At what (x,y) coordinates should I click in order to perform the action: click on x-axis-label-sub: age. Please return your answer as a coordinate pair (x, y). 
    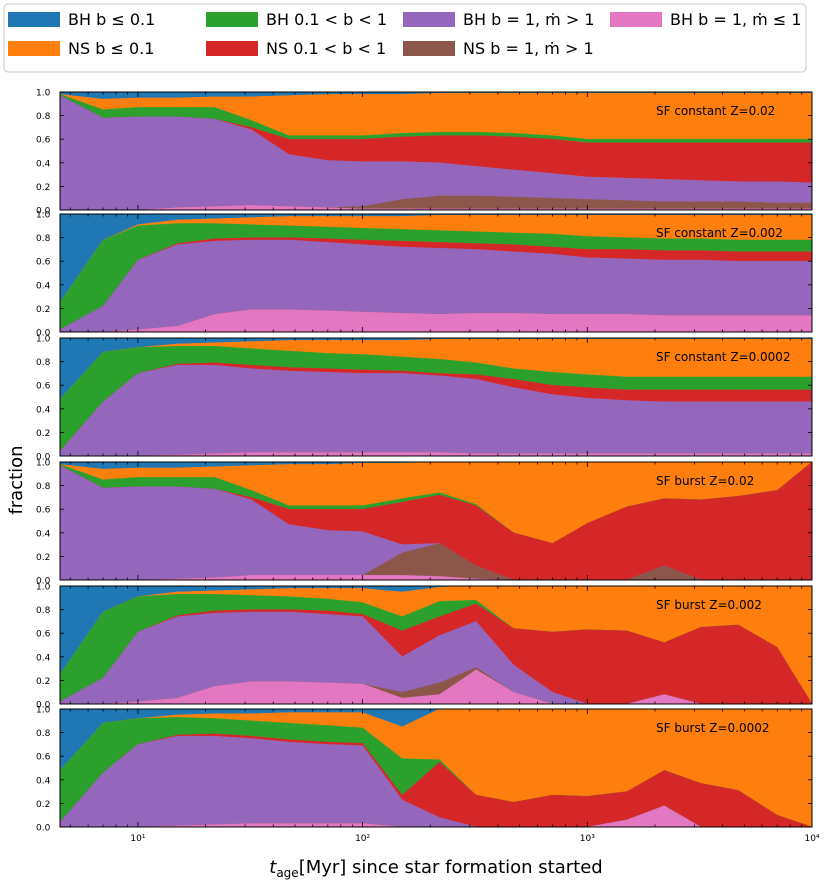
    Looking at the image, I should click on (287, 873).